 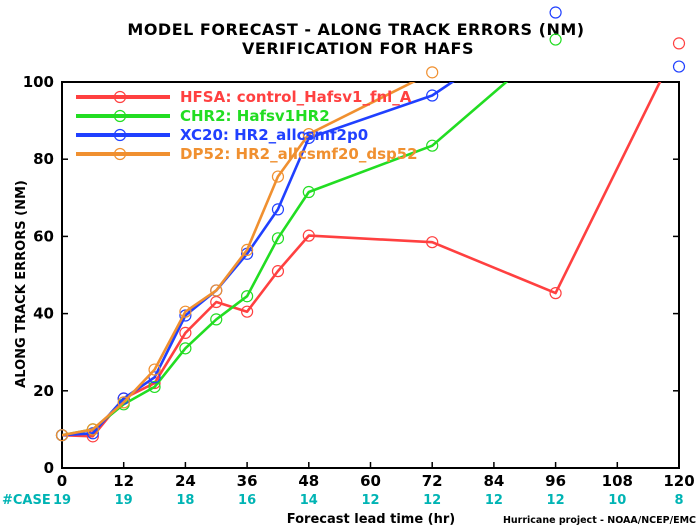 What do you see at coordinates (26, 500) in the screenshot?
I see `case-label: #CASE` at bounding box center [26, 500].